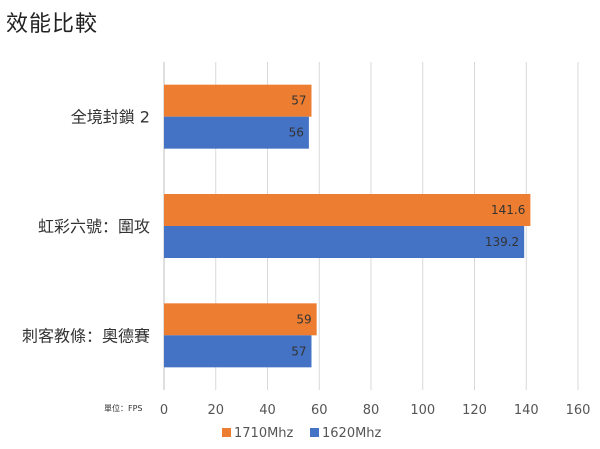 The image size is (600, 449). Describe the element at coordinates (94, 226) in the screenshot. I see `category-label: 虹彩六號：圍攻` at that location.